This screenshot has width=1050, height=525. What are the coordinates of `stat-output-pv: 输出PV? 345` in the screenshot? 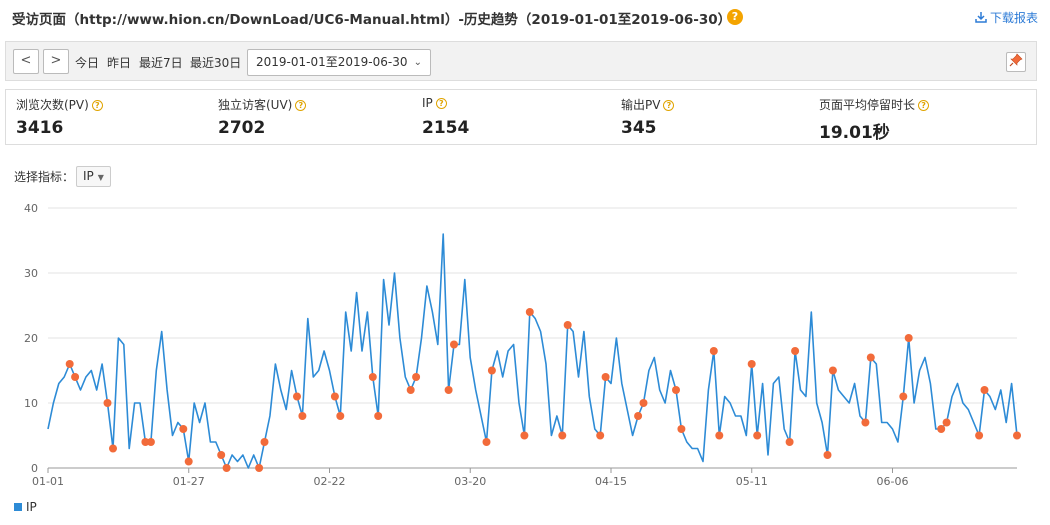 It's located at (712, 117).